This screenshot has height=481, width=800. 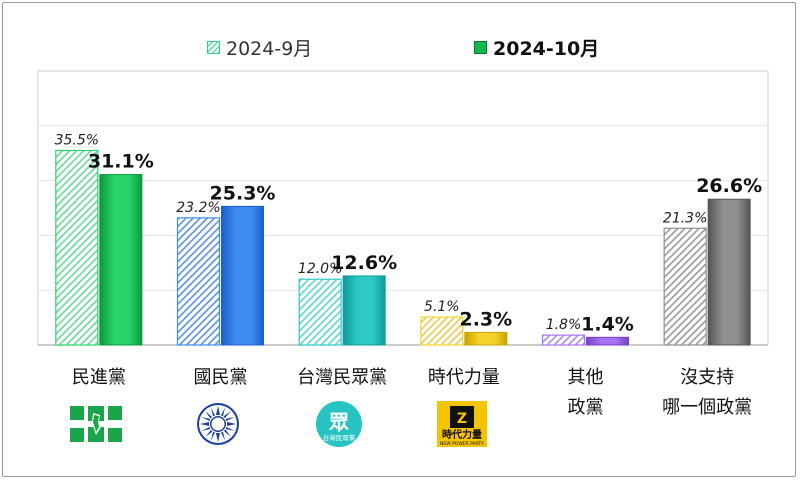 What do you see at coordinates (462, 444) in the screenshot?
I see `npp-logo-sub-text: NEW POWER PARTY` at bounding box center [462, 444].